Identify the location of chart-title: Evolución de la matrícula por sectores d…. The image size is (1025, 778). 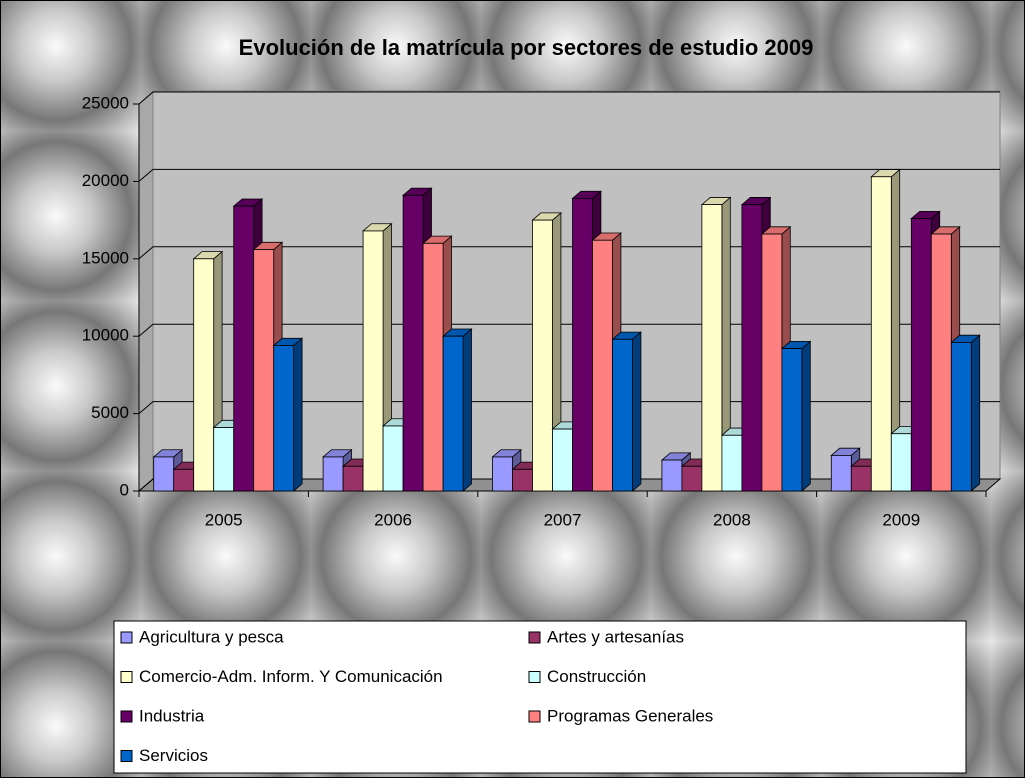
(526, 47).